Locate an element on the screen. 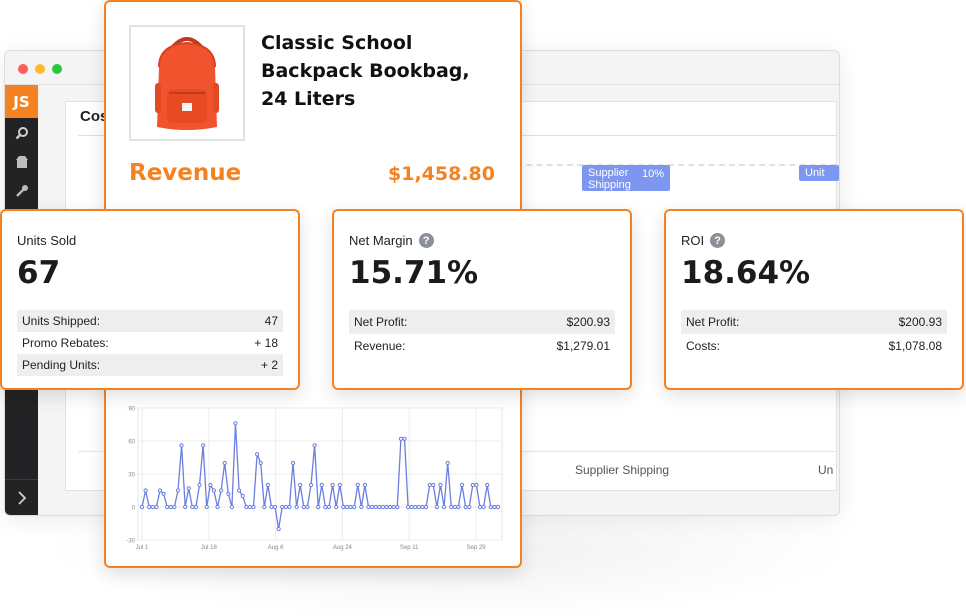 The height and width of the screenshot is (616, 966). store-icon is located at coordinates (21, 161).